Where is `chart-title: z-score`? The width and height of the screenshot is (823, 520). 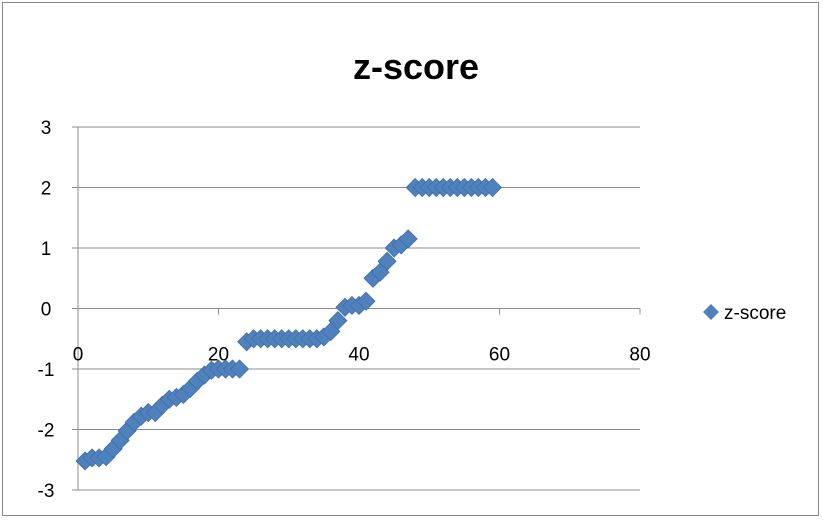
chart-title: z-score is located at coordinates (416, 66).